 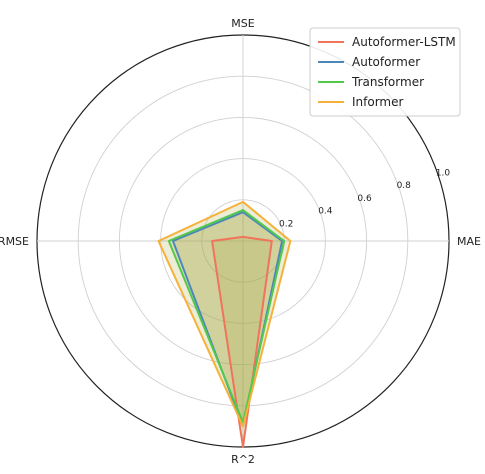 I want to click on radial-tick-label: 1.0, so click(x=443, y=173).